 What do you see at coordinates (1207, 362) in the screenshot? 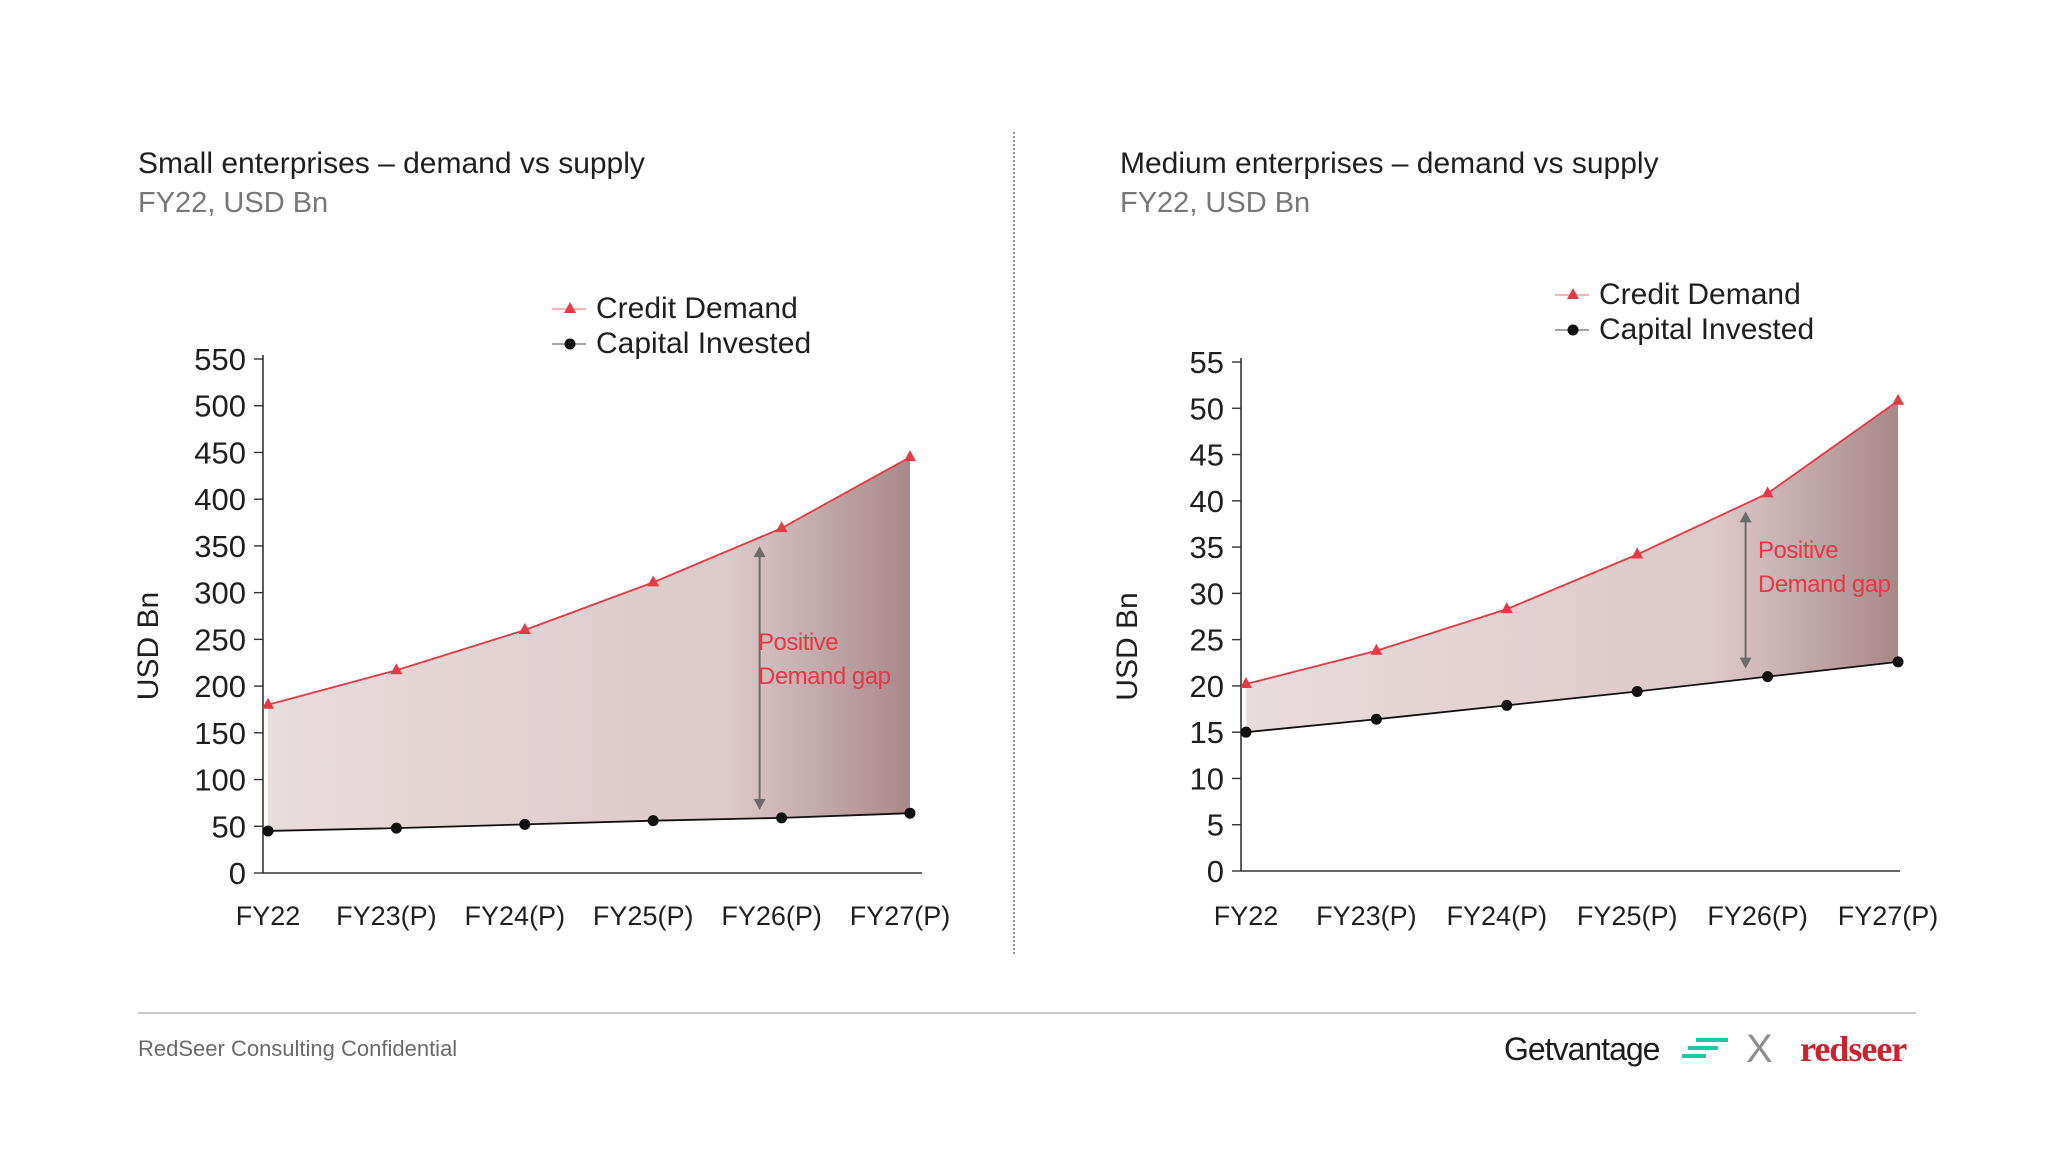
I see `y-tick-label: 55` at bounding box center [1207, 362].